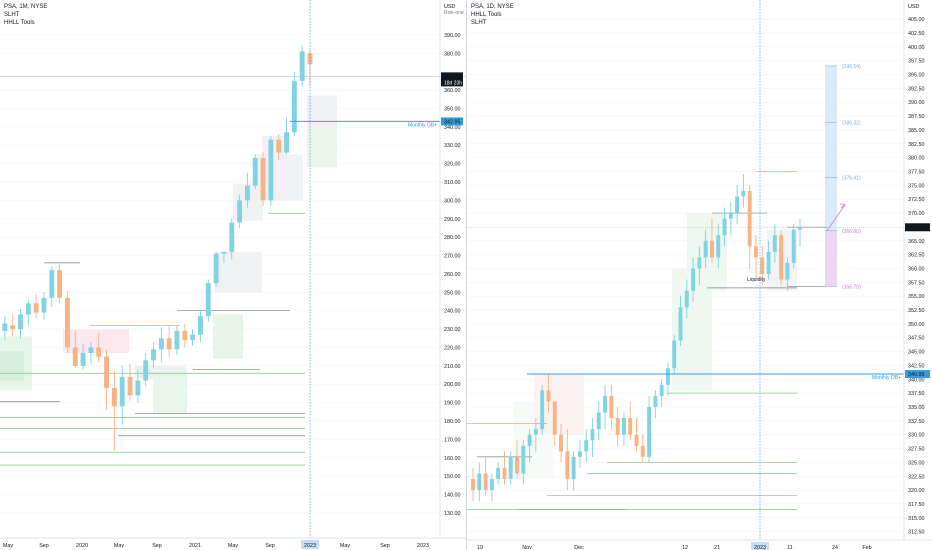  Describe the element at coordinates (916, 505) in the screenshot. I see `price-tick-label: 317.50` at that location.